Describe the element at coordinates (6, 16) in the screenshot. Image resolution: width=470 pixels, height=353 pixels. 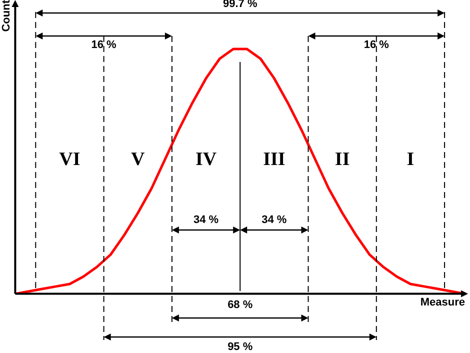
I see `y-axis-title: Count` at that location.